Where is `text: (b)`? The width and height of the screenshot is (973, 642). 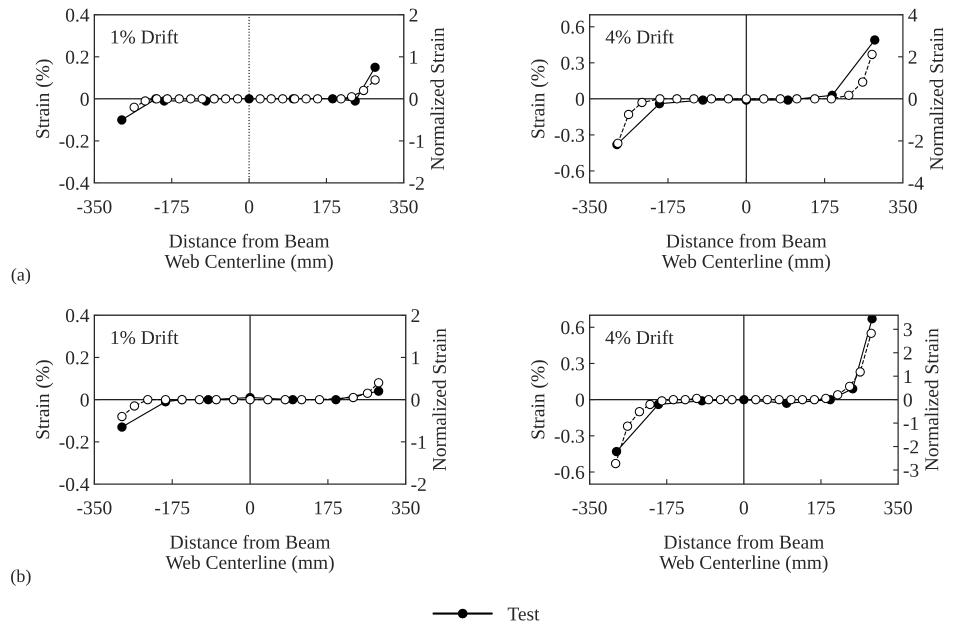 text: (b) is located at coordinates (21, 577).